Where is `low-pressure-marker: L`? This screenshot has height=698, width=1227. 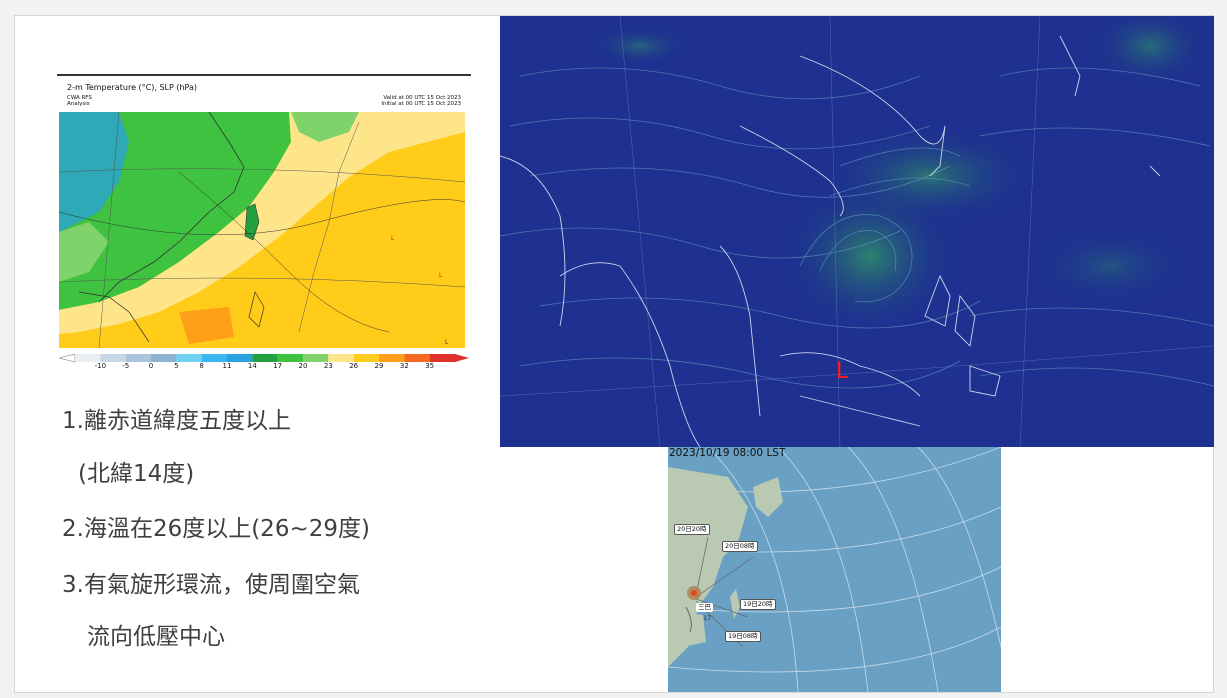
low-pressure-marker: L is located at coordinates (842, 371).